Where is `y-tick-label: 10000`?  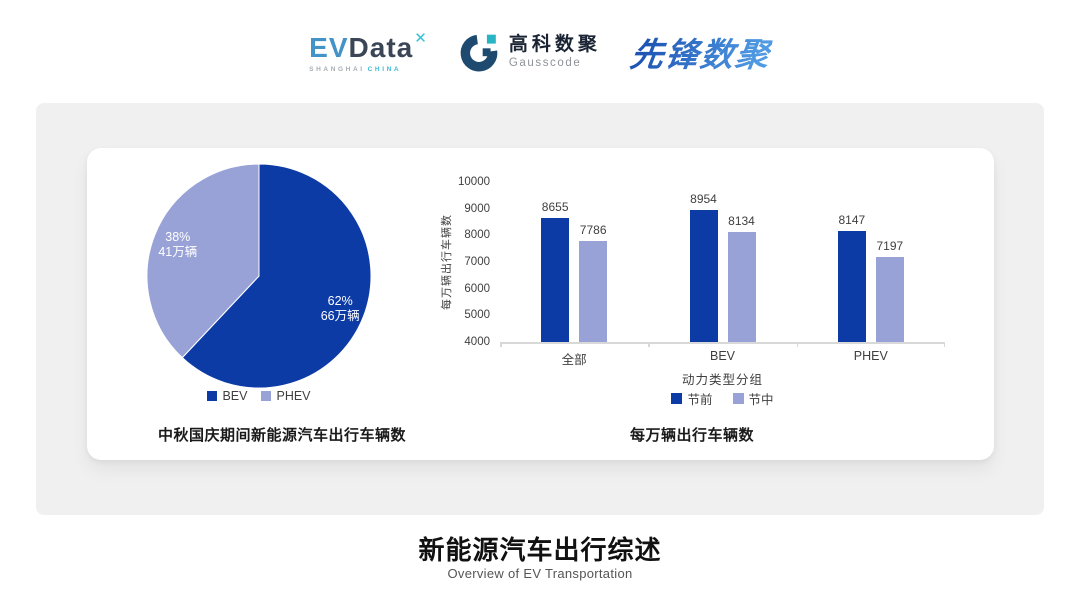
y-tick-label: 10000 is located at coordinates (474, 182).